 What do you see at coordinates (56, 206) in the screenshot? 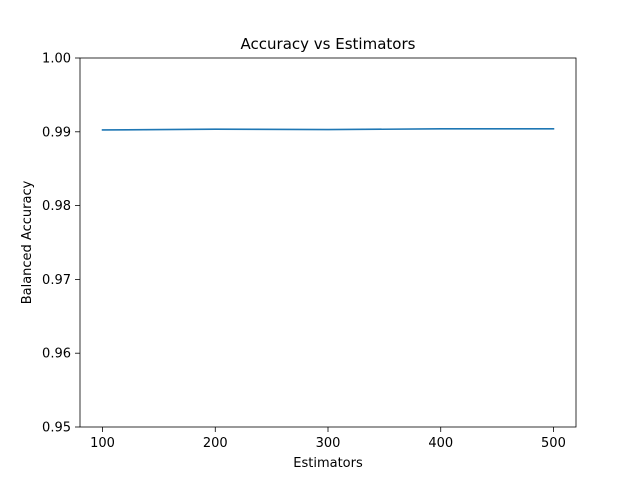
I see `y-tick-label: 0.98` at bounding box center [56, 206].